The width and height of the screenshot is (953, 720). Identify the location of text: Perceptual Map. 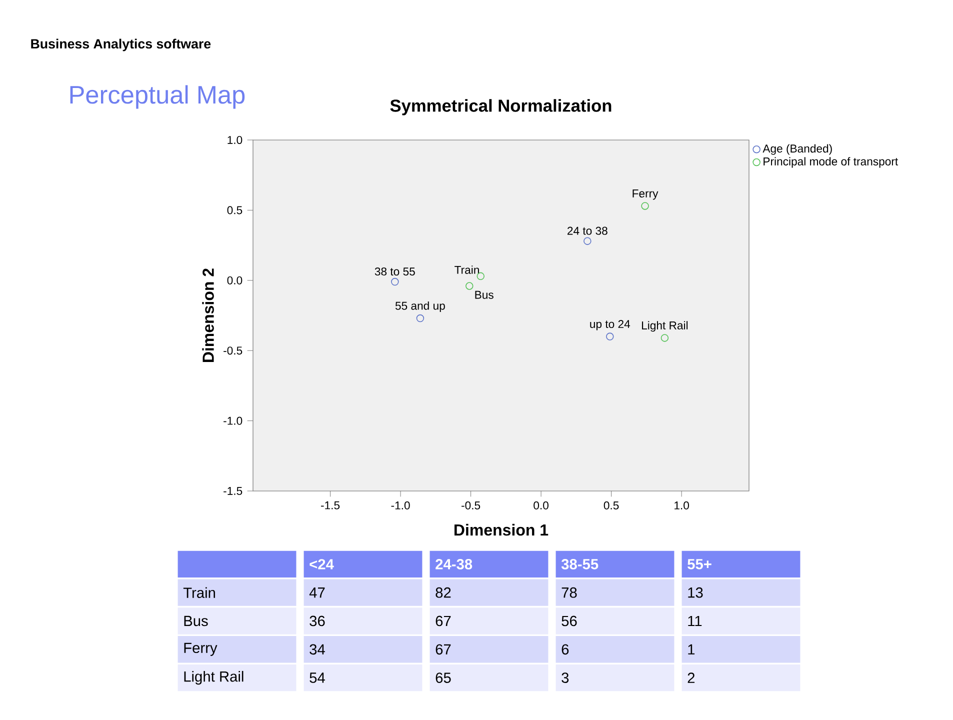
(157, 97).